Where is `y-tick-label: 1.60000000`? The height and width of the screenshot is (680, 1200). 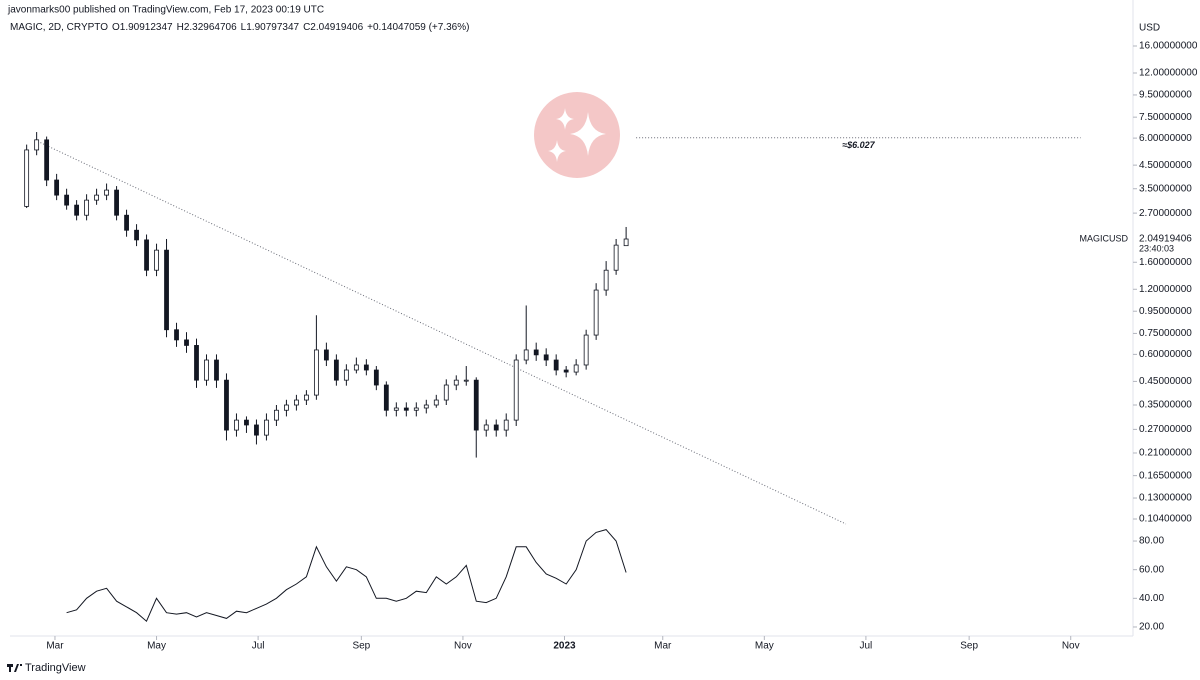 y-tick-label: 1.60000000 is located at coordinates (1165, 262).